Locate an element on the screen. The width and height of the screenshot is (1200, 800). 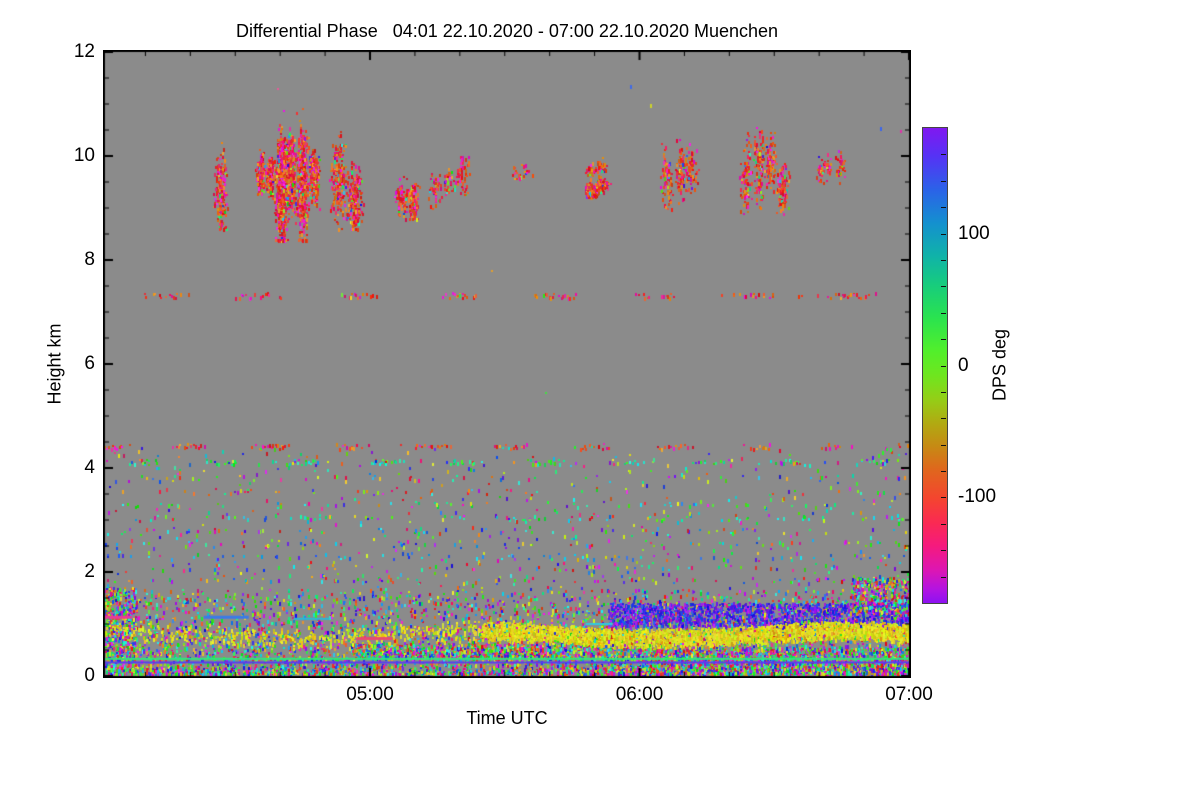
colorbar-tick-label: 0 is located at coordinates (963, 365).